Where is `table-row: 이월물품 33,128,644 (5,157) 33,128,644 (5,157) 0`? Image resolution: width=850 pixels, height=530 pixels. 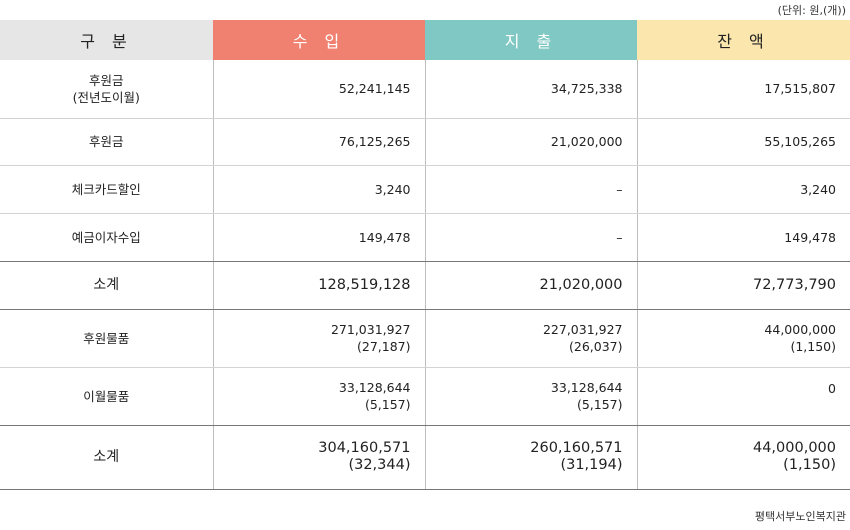 table-row: 이월물품 33,128,644 (5,157) 33,128,644 (5,157) 0 is located at coordinates (425, 396).